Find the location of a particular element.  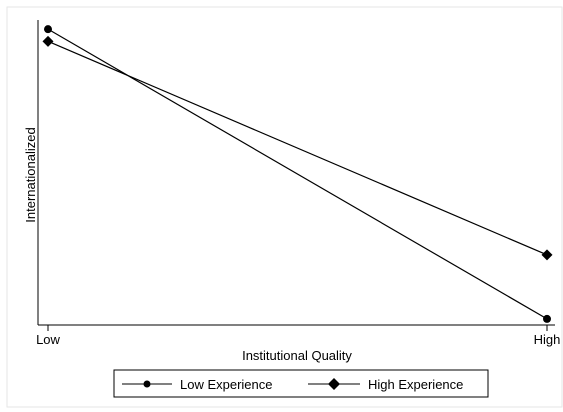

x-tick-label-low: Low is located at coordinates (48, 339).